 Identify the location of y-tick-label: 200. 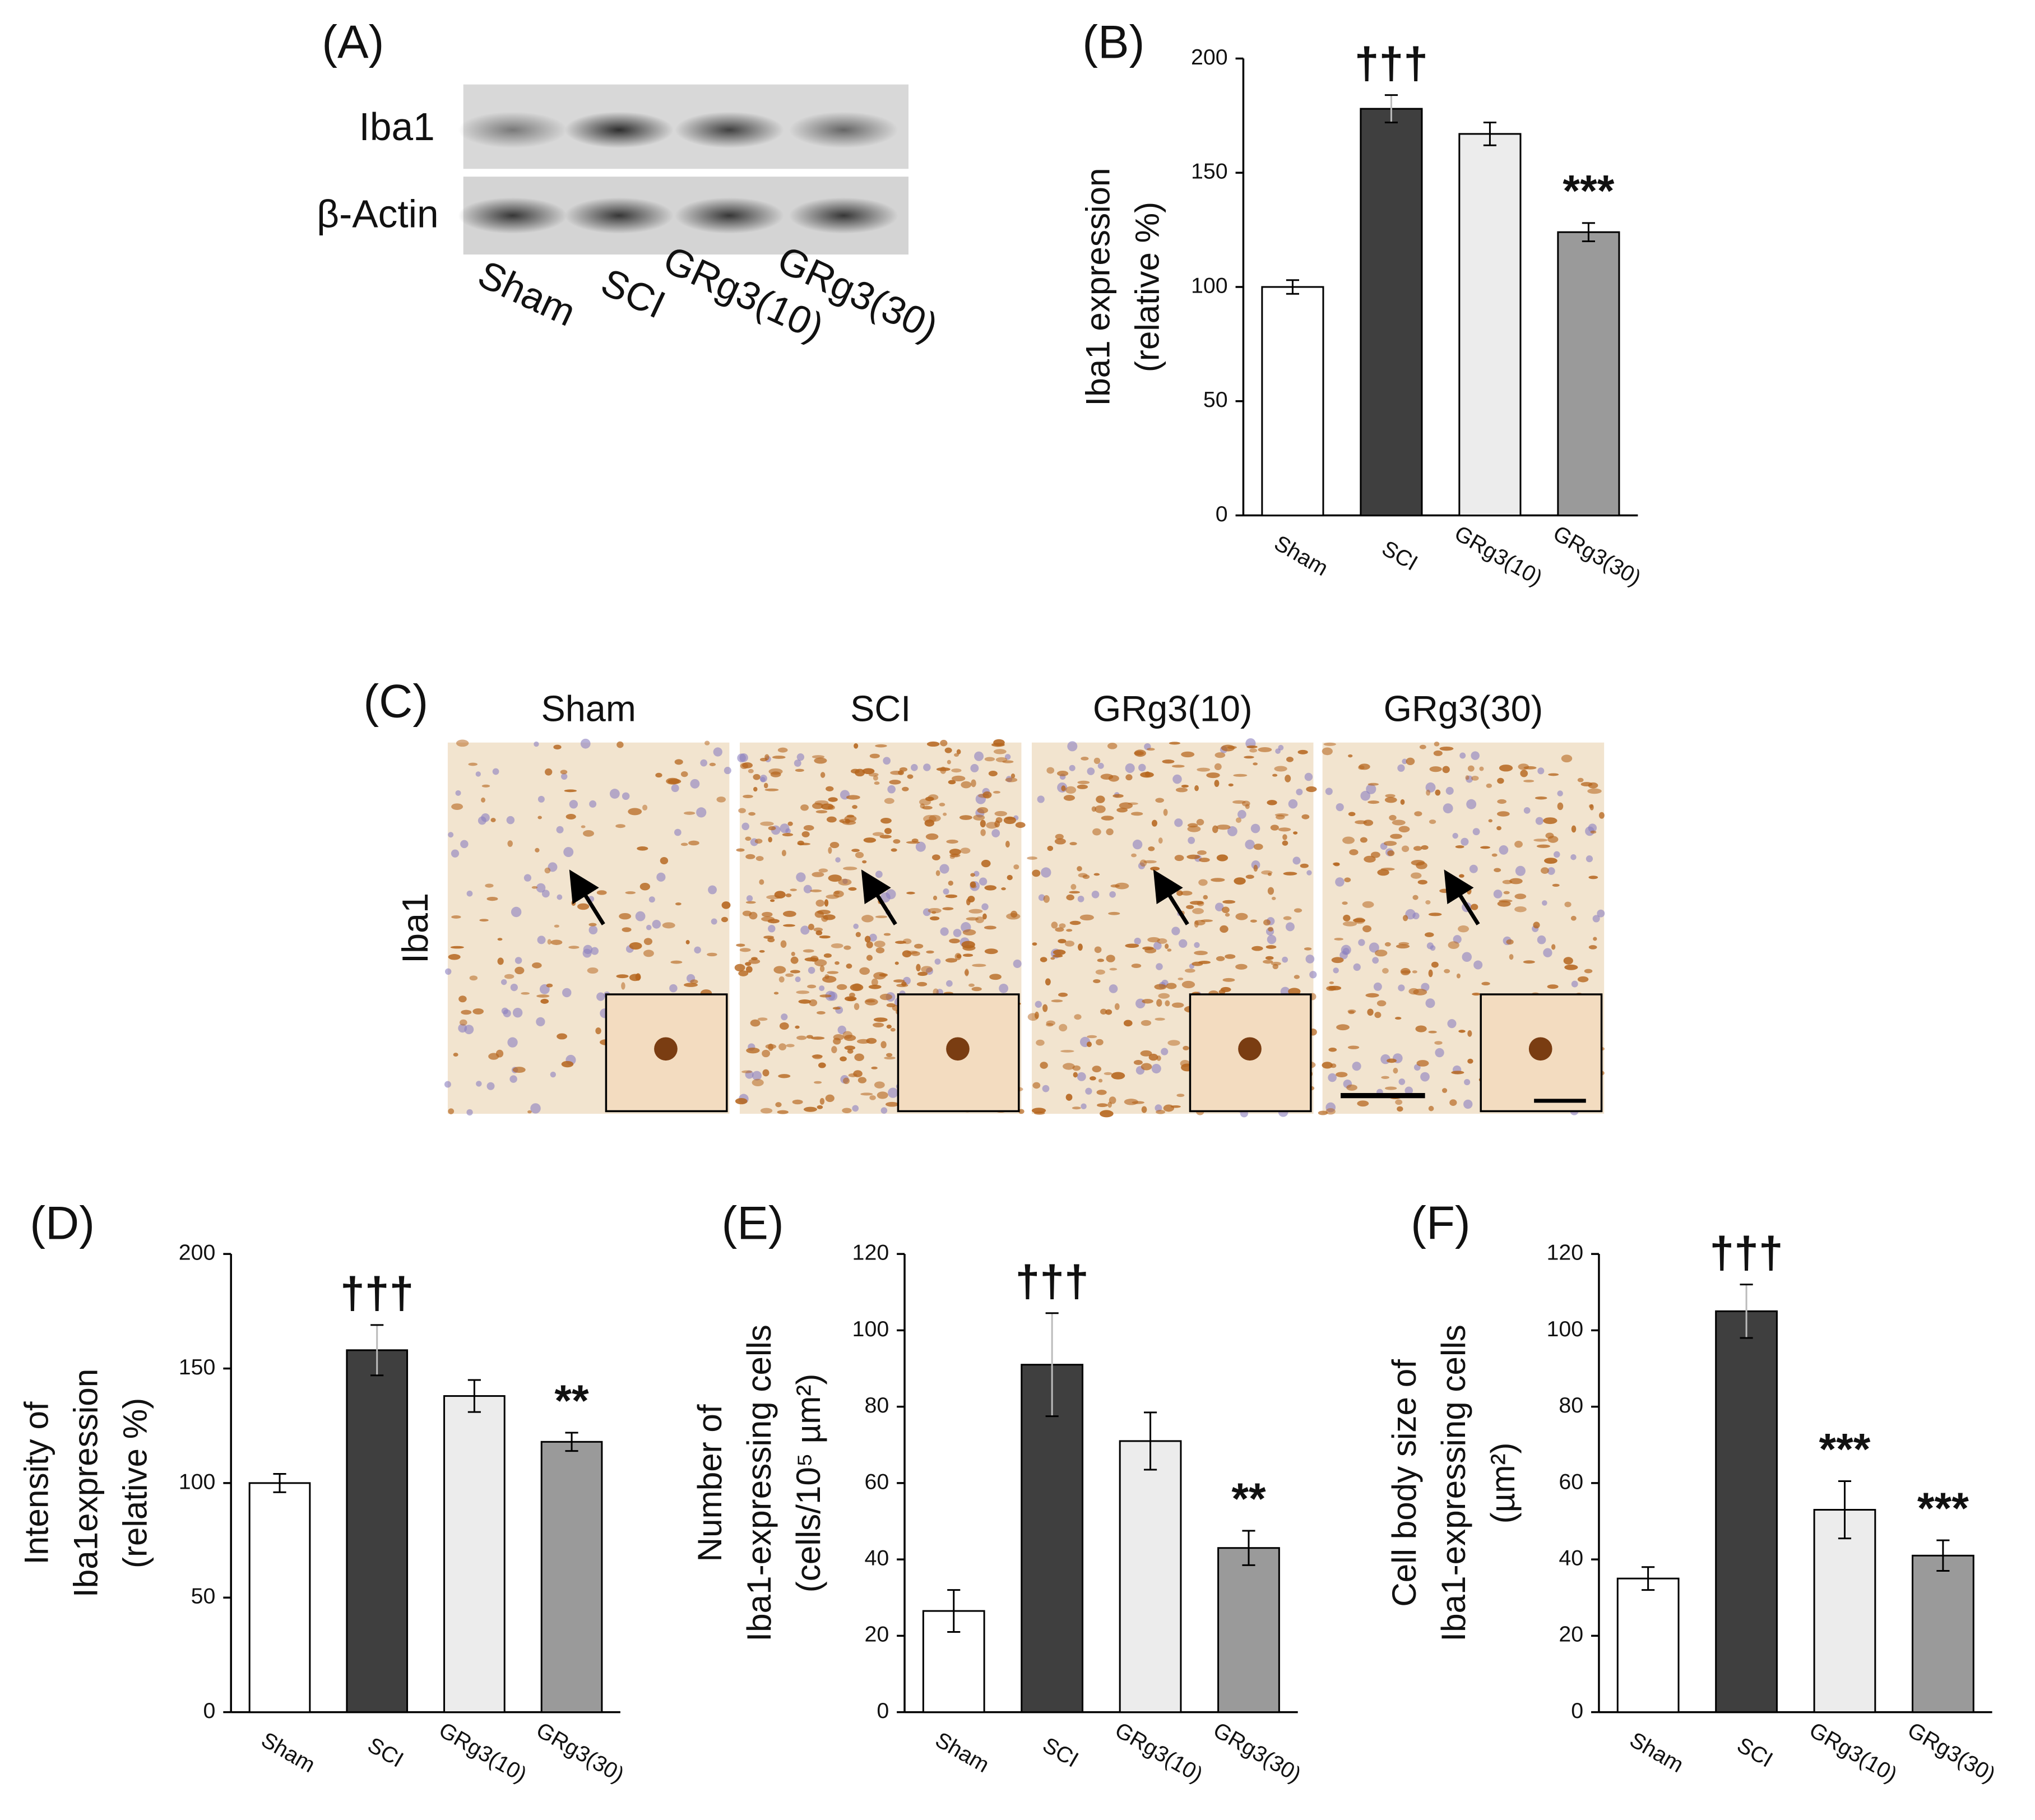
(198, 1253).